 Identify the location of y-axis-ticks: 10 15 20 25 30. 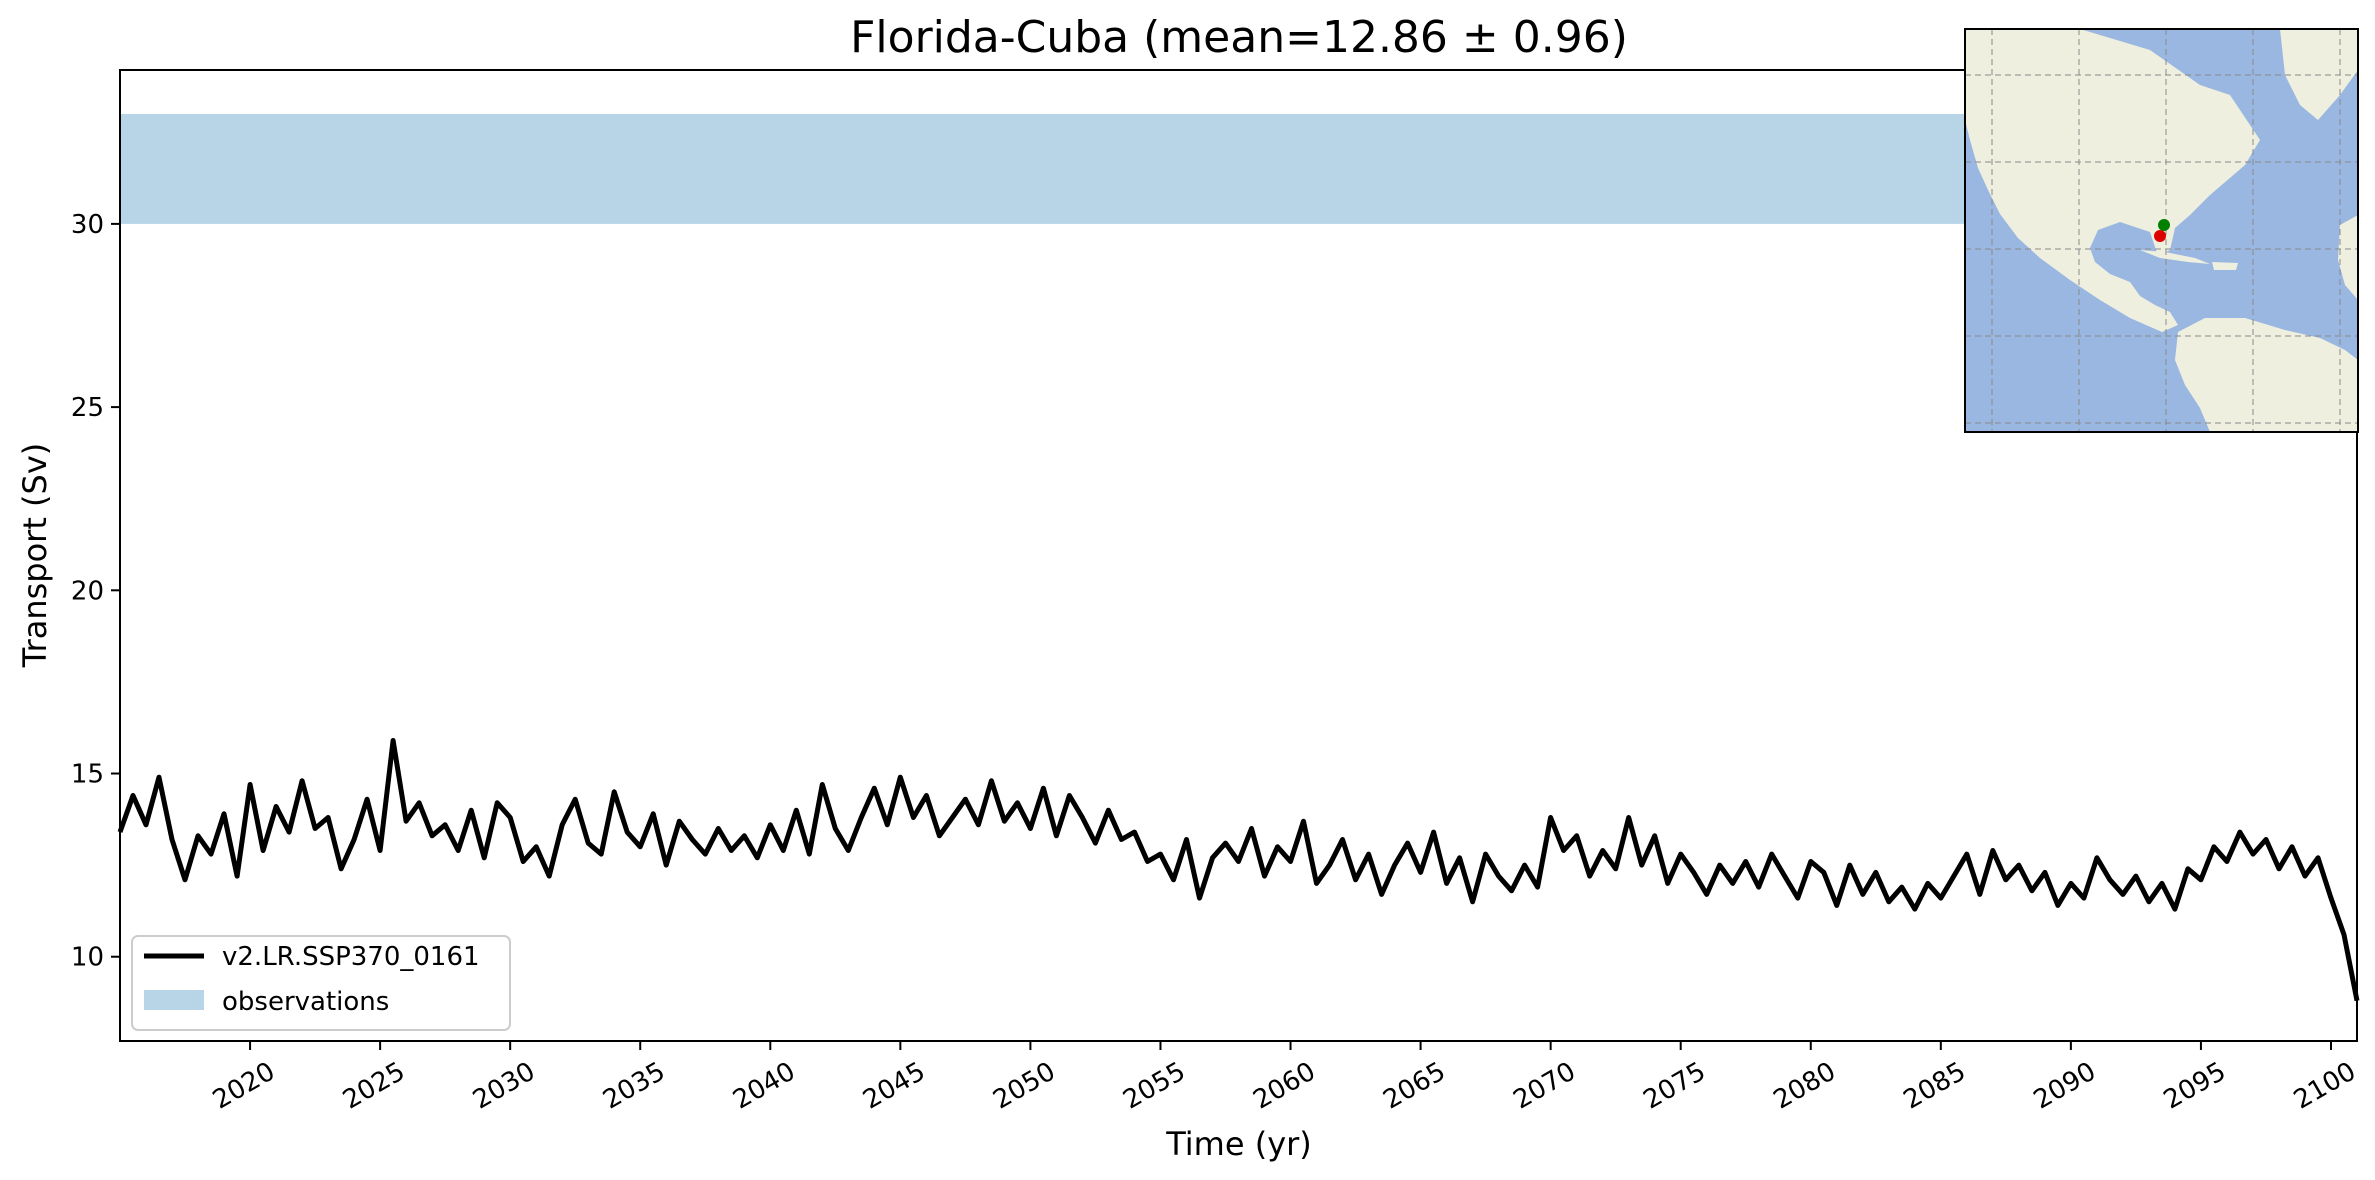
(95, 591).